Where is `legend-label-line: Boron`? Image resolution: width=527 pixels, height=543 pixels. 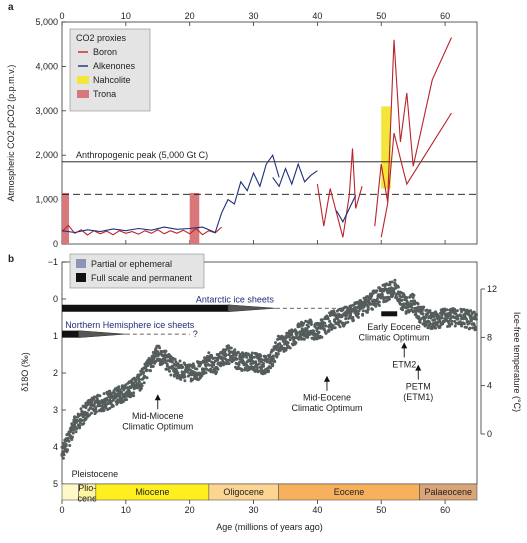
legend-label-line: Boron is located at coordinates (105, 52).